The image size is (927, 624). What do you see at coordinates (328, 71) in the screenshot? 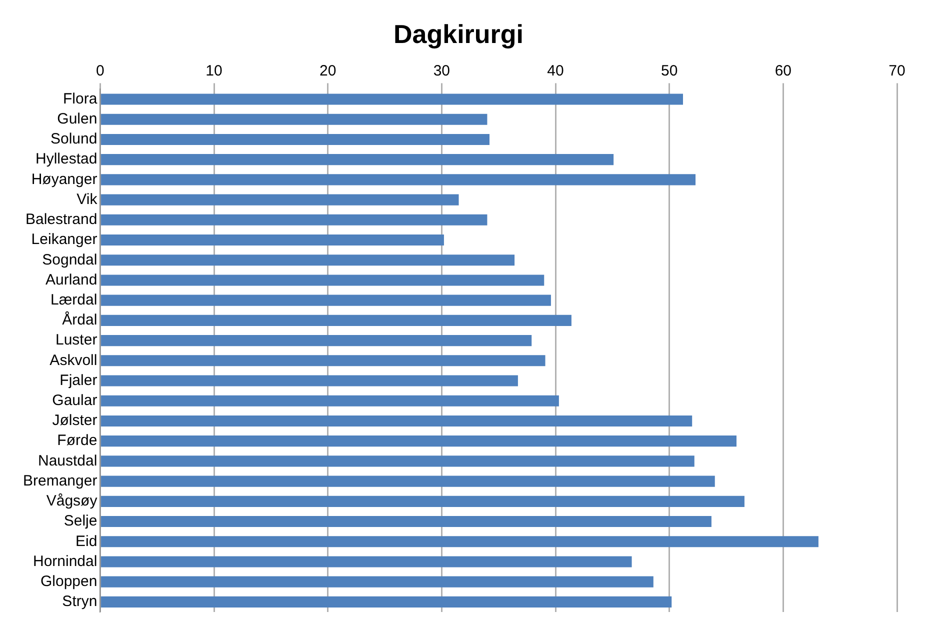
I see `x-tick-label: 20` at bounding box center [328, 71].